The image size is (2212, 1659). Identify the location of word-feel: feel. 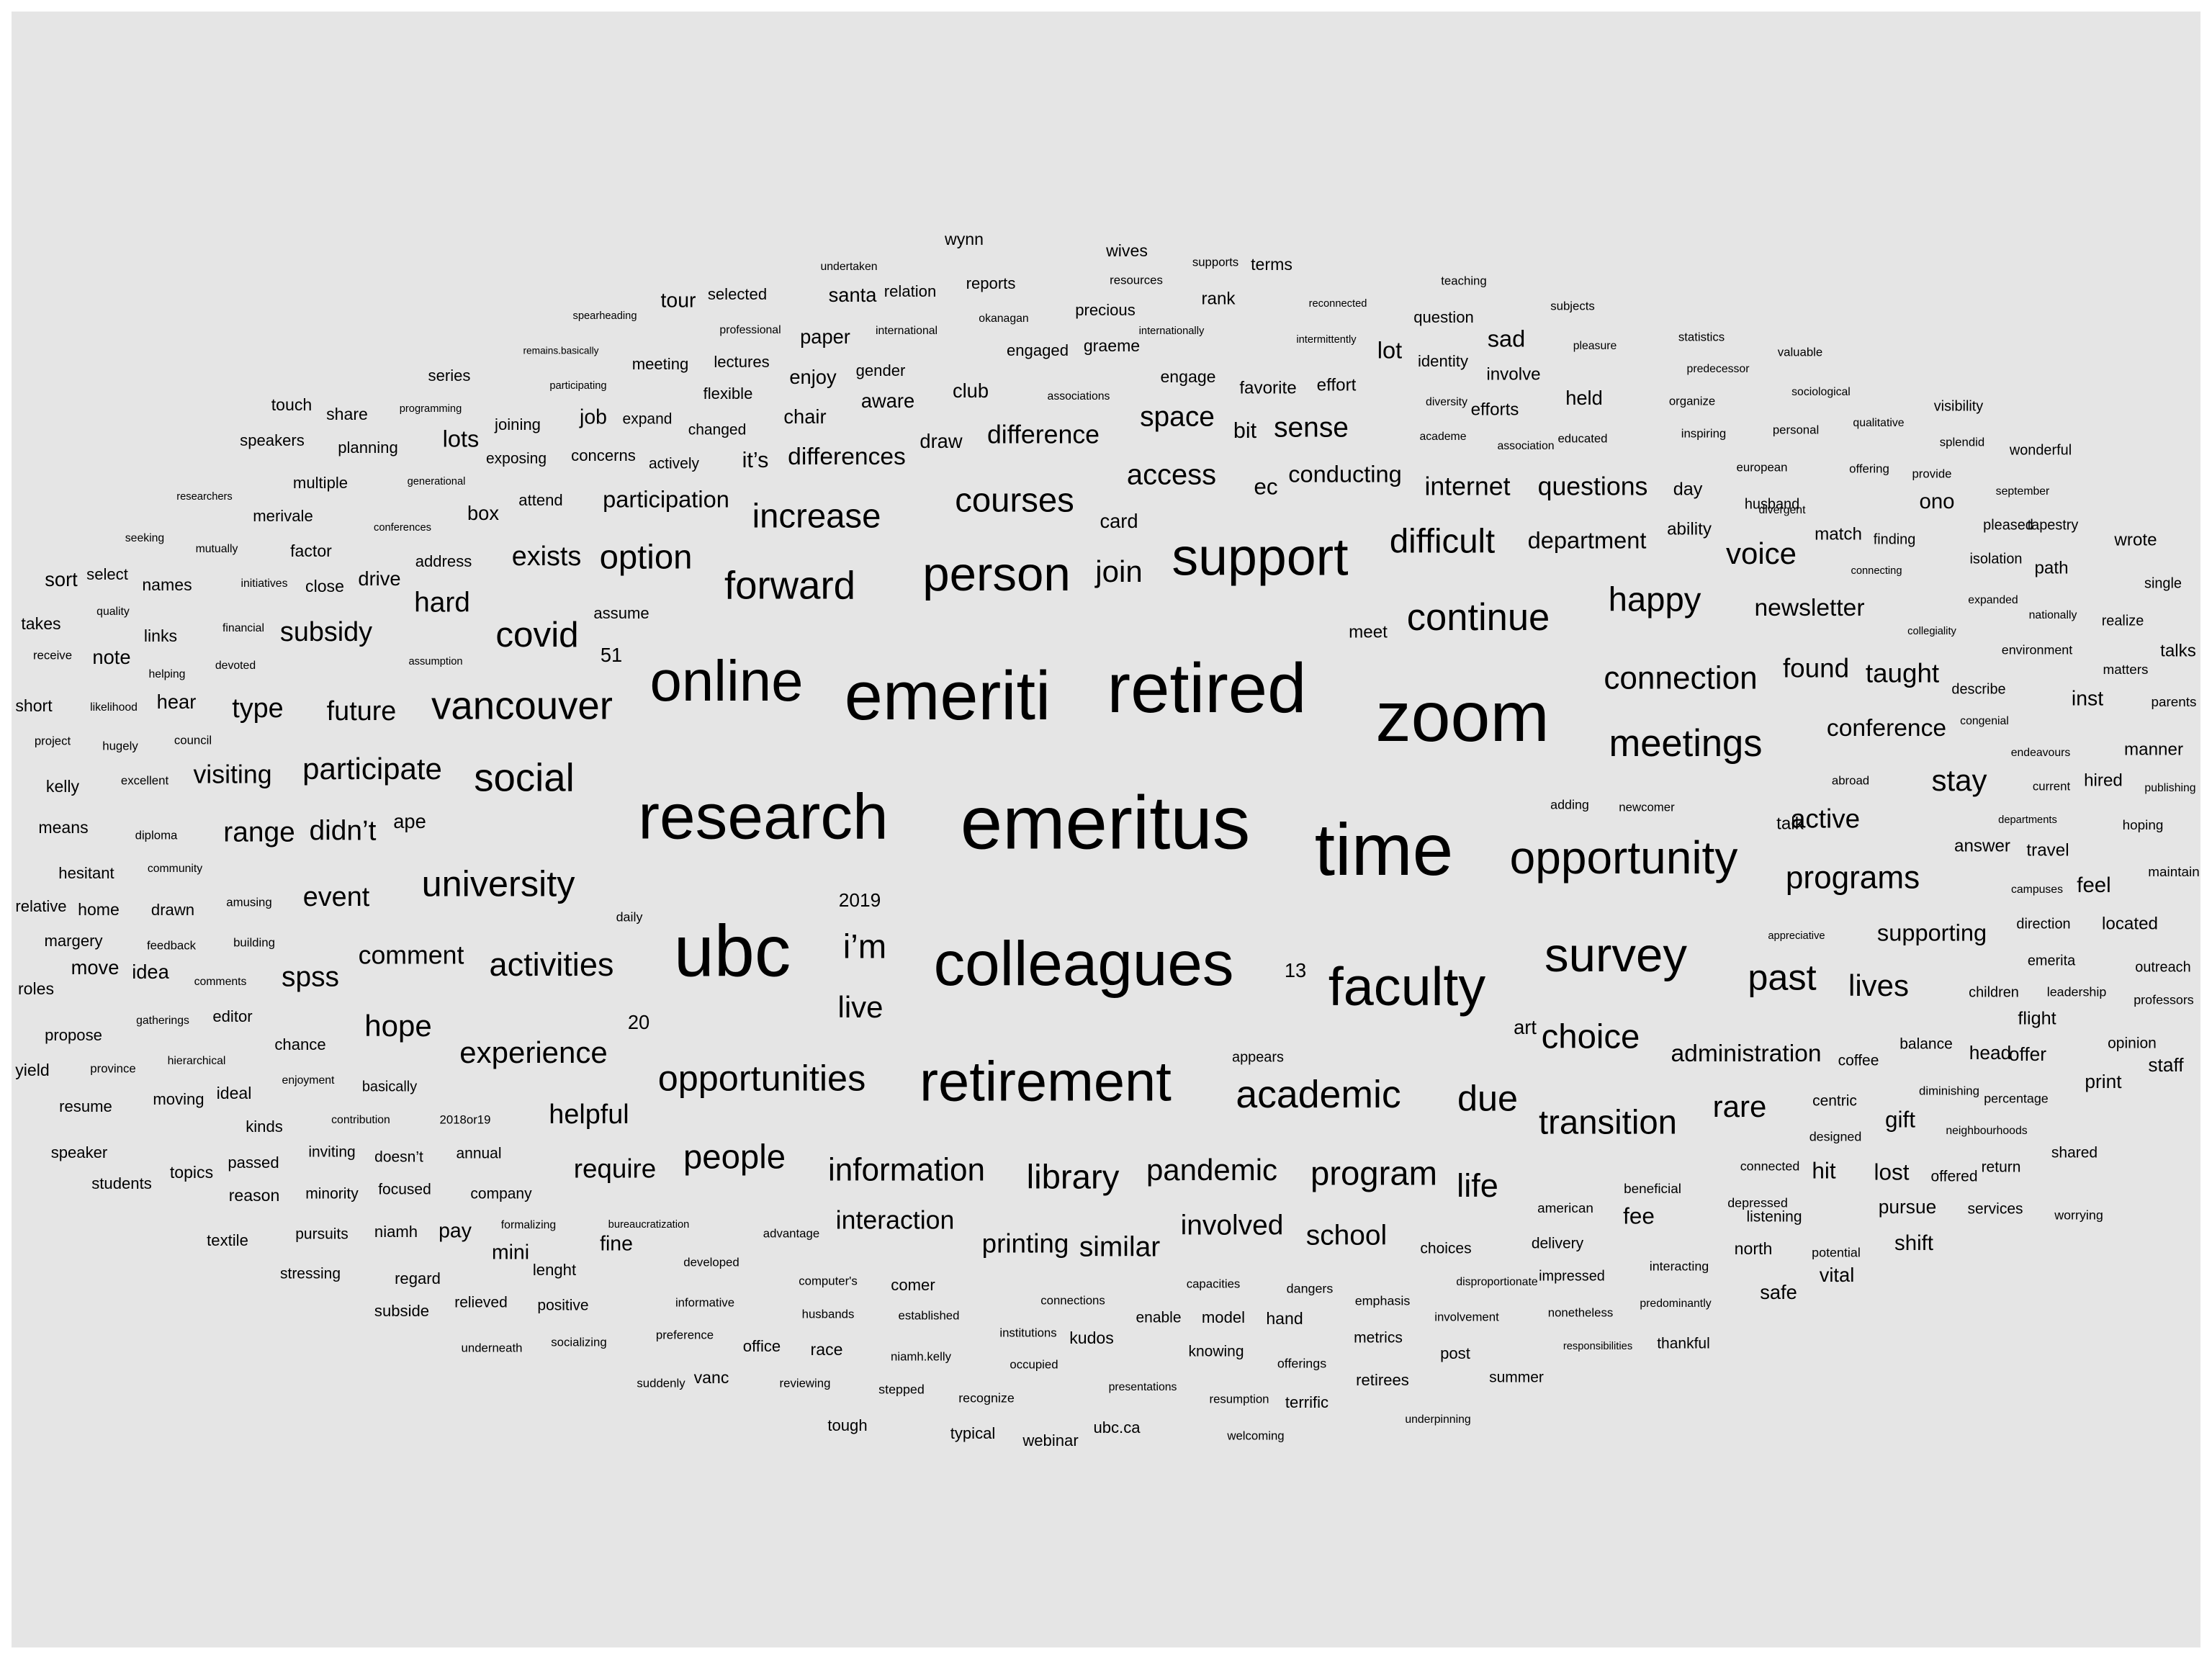
(2093, 885).